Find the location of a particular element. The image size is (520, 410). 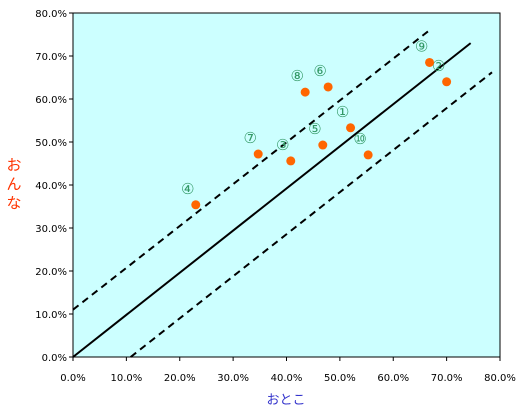

x-tick-label: 40.0% is located at coordinates (287, 378).